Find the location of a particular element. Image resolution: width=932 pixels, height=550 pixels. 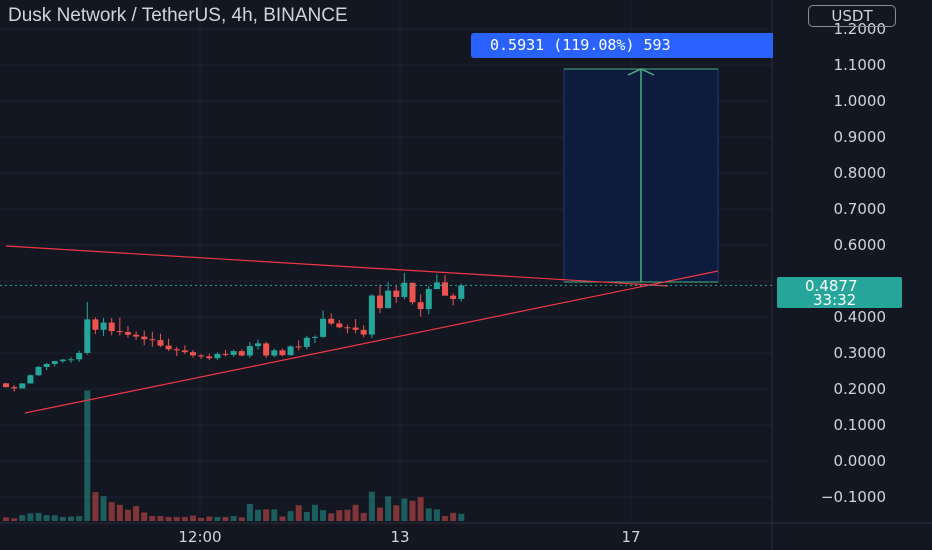

measure-label: 0.5931 (119.08%) 593 is located at coordinates (622, 45).